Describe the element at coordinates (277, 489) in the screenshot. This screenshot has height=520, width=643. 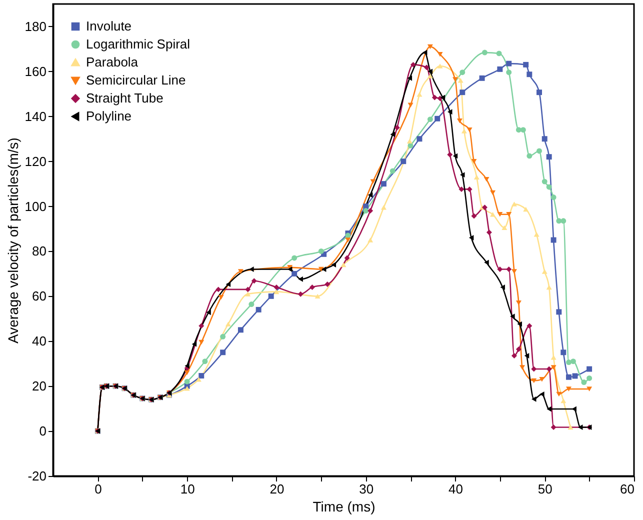
I see `x-tick-label: 20` at that location.